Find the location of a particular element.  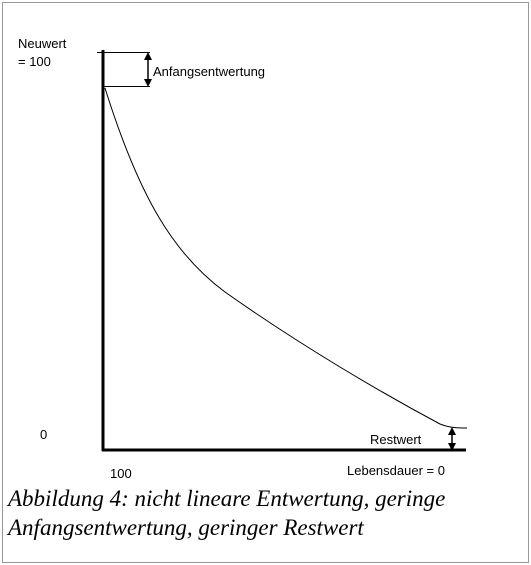

y-zero-label: 0 is located at coordinates (43, 434).